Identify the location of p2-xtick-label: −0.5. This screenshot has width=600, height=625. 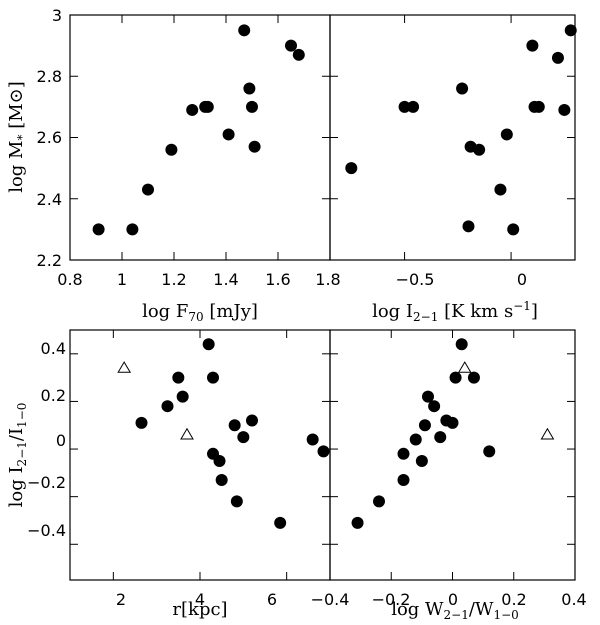
(415, 279).